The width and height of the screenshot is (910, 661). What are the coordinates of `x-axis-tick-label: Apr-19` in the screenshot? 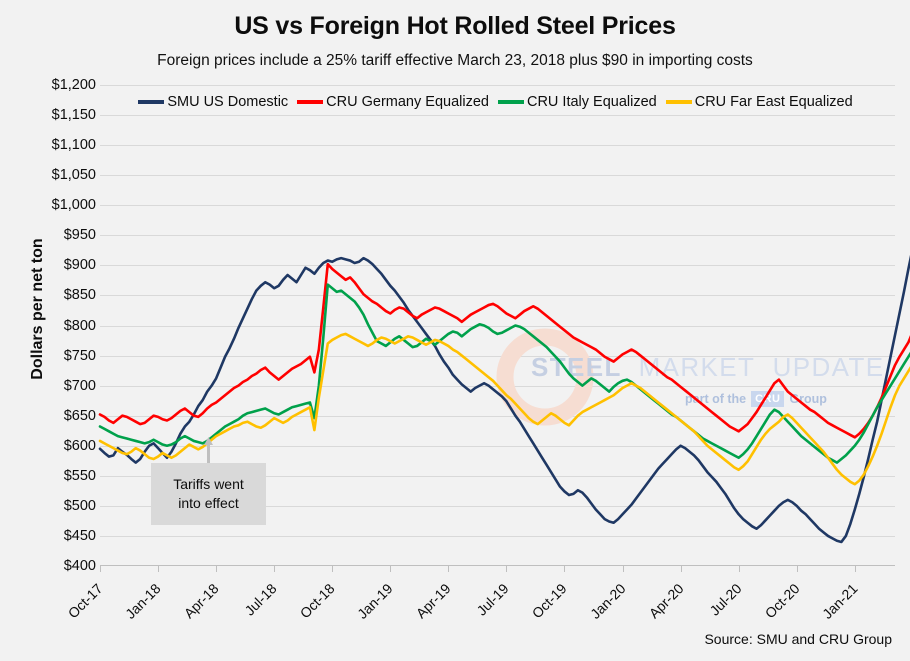 It's located at (433, 601).